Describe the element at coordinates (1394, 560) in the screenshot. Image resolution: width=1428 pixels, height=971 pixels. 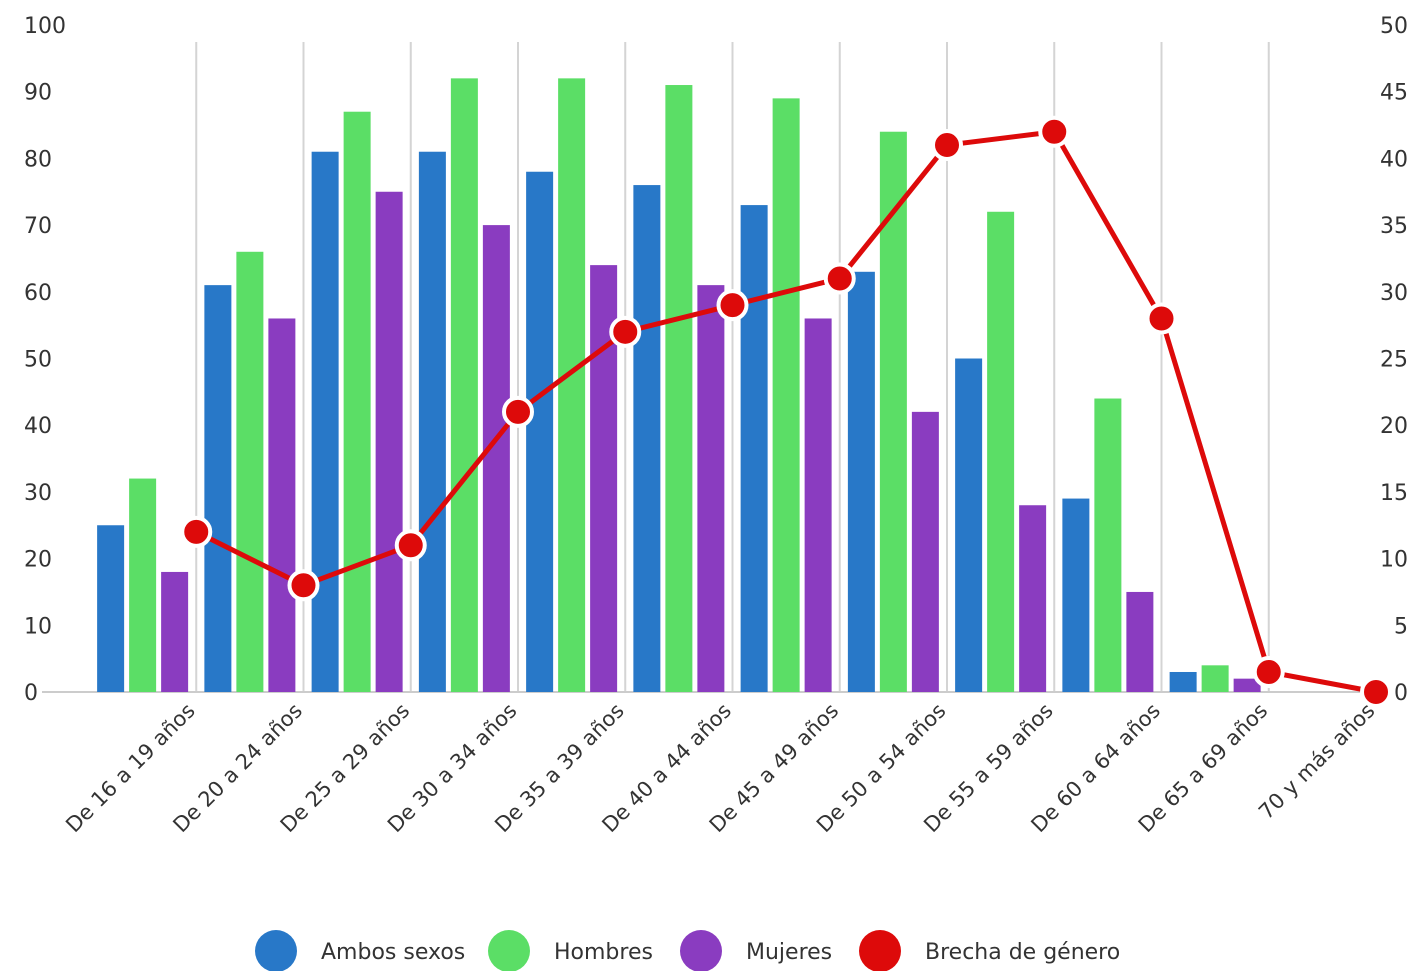
I see `y-right-tick-label: 10` at that location.